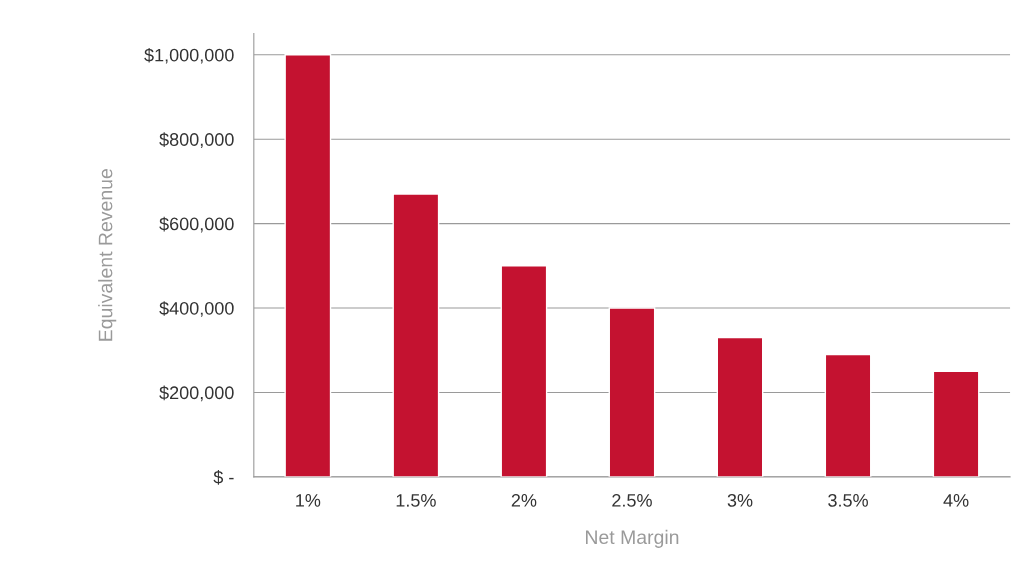  What do you see at coordinates (956, 500) in the screenshot?
I see `x-tick-label: 4%` at bounding box center [956, 500].